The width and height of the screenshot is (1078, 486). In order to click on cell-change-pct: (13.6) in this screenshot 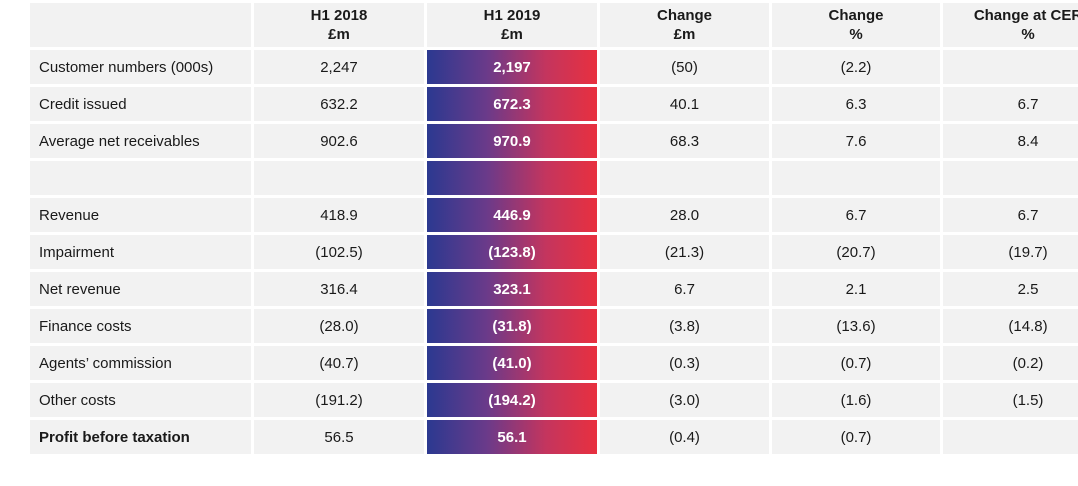, I will do `click(856, 326)`.